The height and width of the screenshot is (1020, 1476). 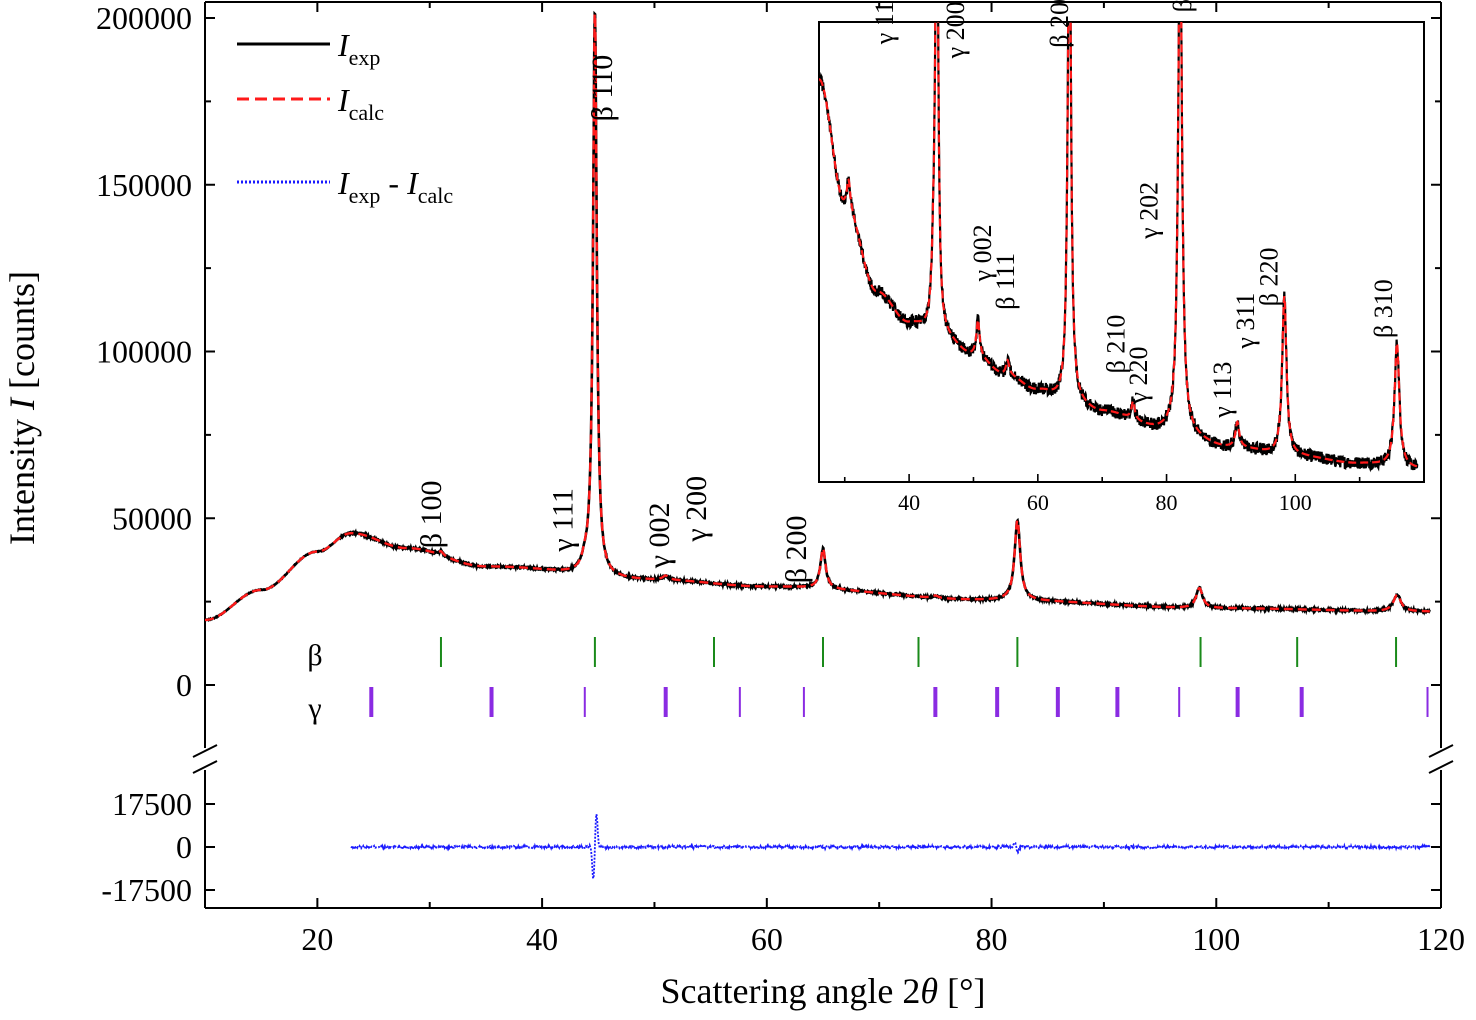 I want to click on peak-labels: β 100 γ 111 β 110 γ 002 γ 200 β 200, so click(x=614, y=319).